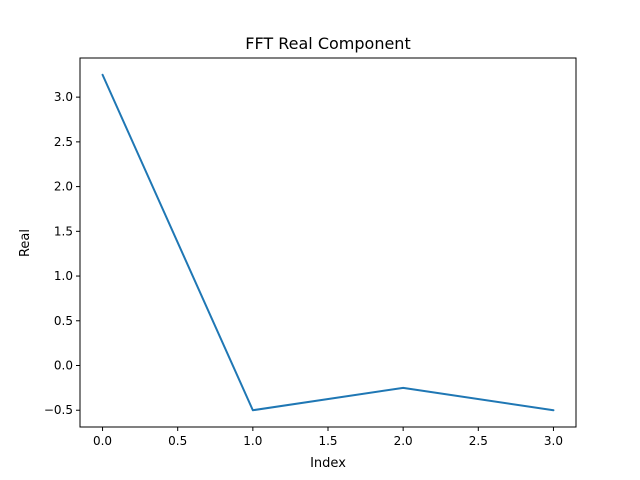 The height and width of the screenshot is (480, 640). What do you see at coordinates (327, 441) in the screenshot?
I see `x-tick-label: 1.5` at bounding box center [327, 441].